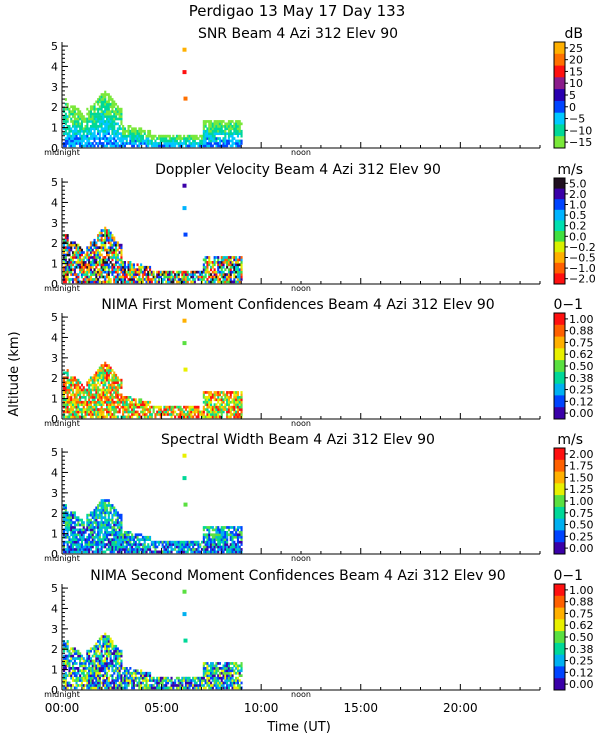 This screenshot has height=750, width=600. What do you see at coordinates (578, 205) in the screenshot?
I see `colorbar-label: 1.0` at bounding box center [578, 205].